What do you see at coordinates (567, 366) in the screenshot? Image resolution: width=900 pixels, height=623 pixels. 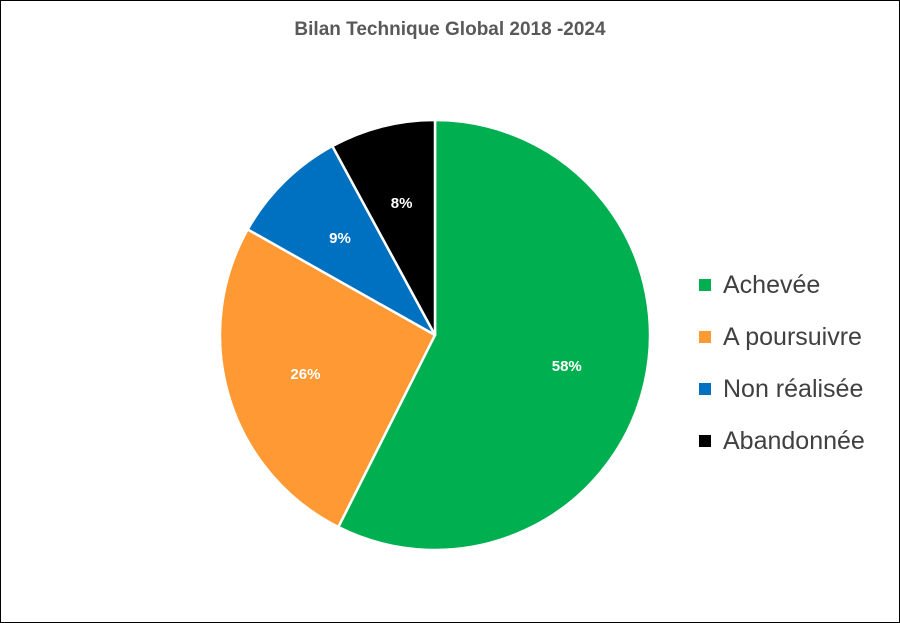 I see `data-label-1: 58%` at bounding box center [567, 366].